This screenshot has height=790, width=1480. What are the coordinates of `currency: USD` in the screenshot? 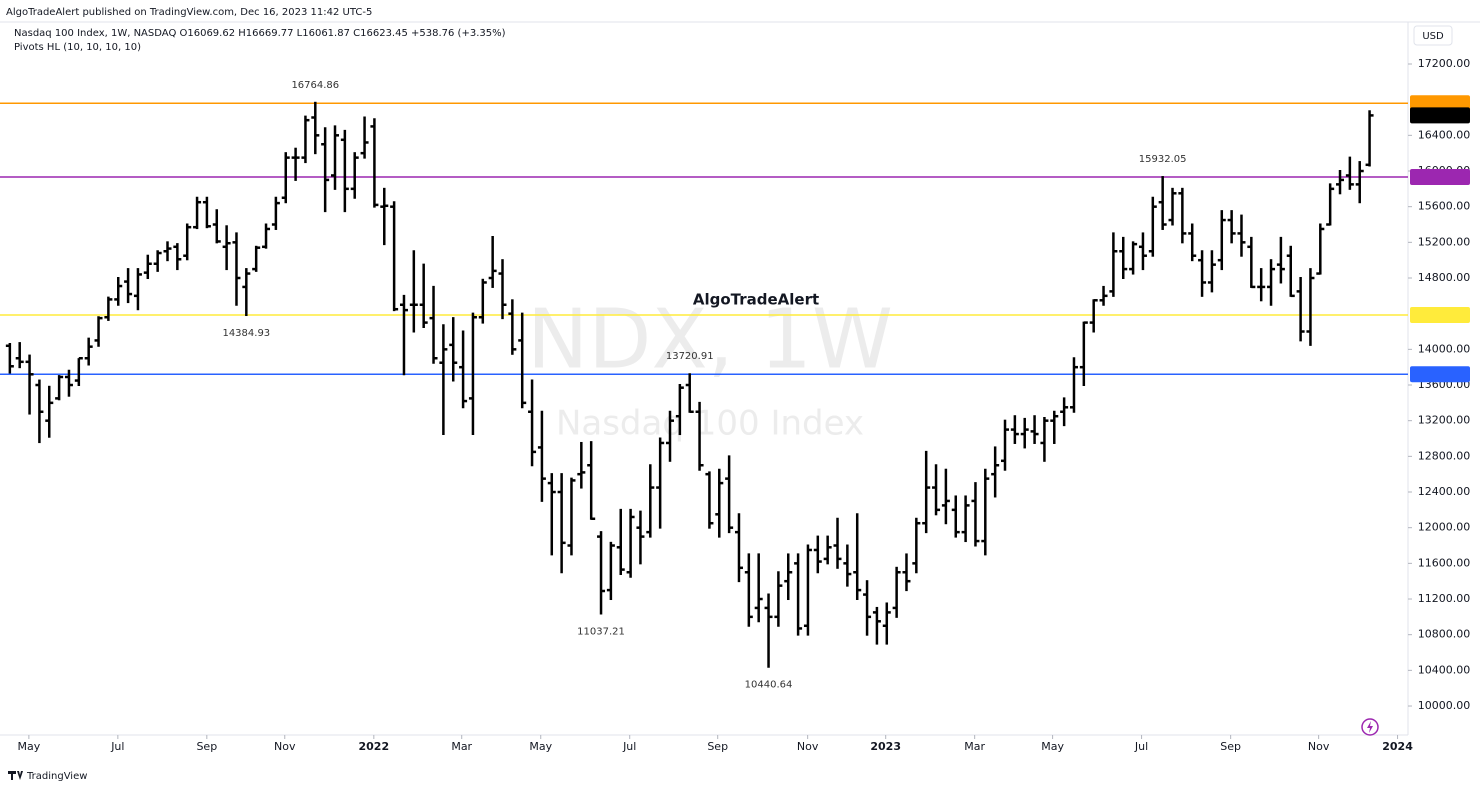 It's located at (1433, 36).